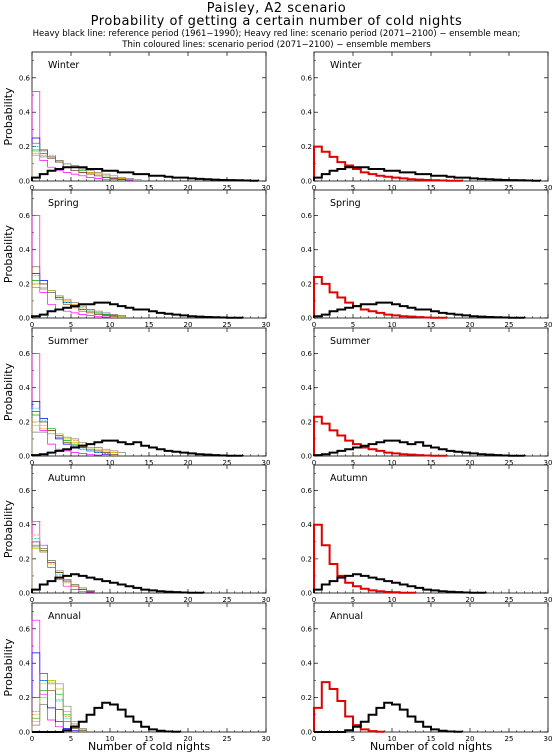  What do you see at coordinates (380, 297) in the screenshot?
I see `panel-spring-right-scenario-mean-line` at bounding box center [380, 297].